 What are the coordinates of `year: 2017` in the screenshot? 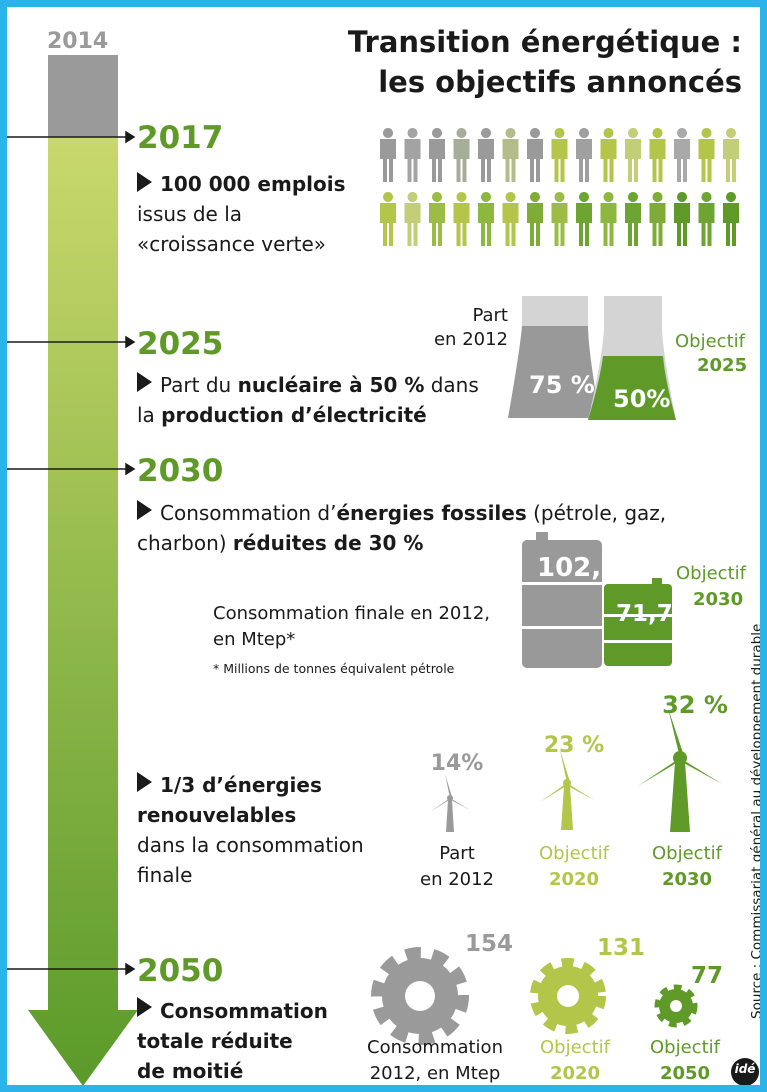 It's located at (180, 138).